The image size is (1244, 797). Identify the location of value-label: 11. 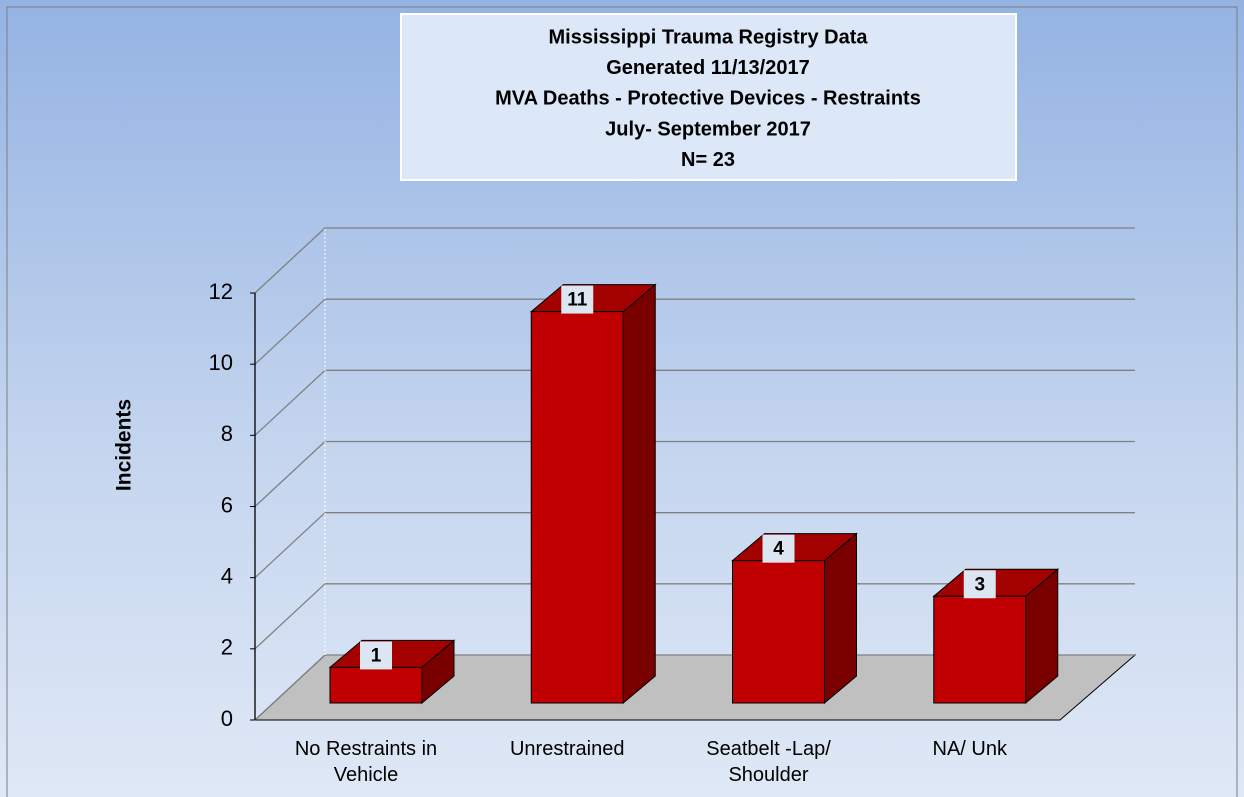
(577, 300).